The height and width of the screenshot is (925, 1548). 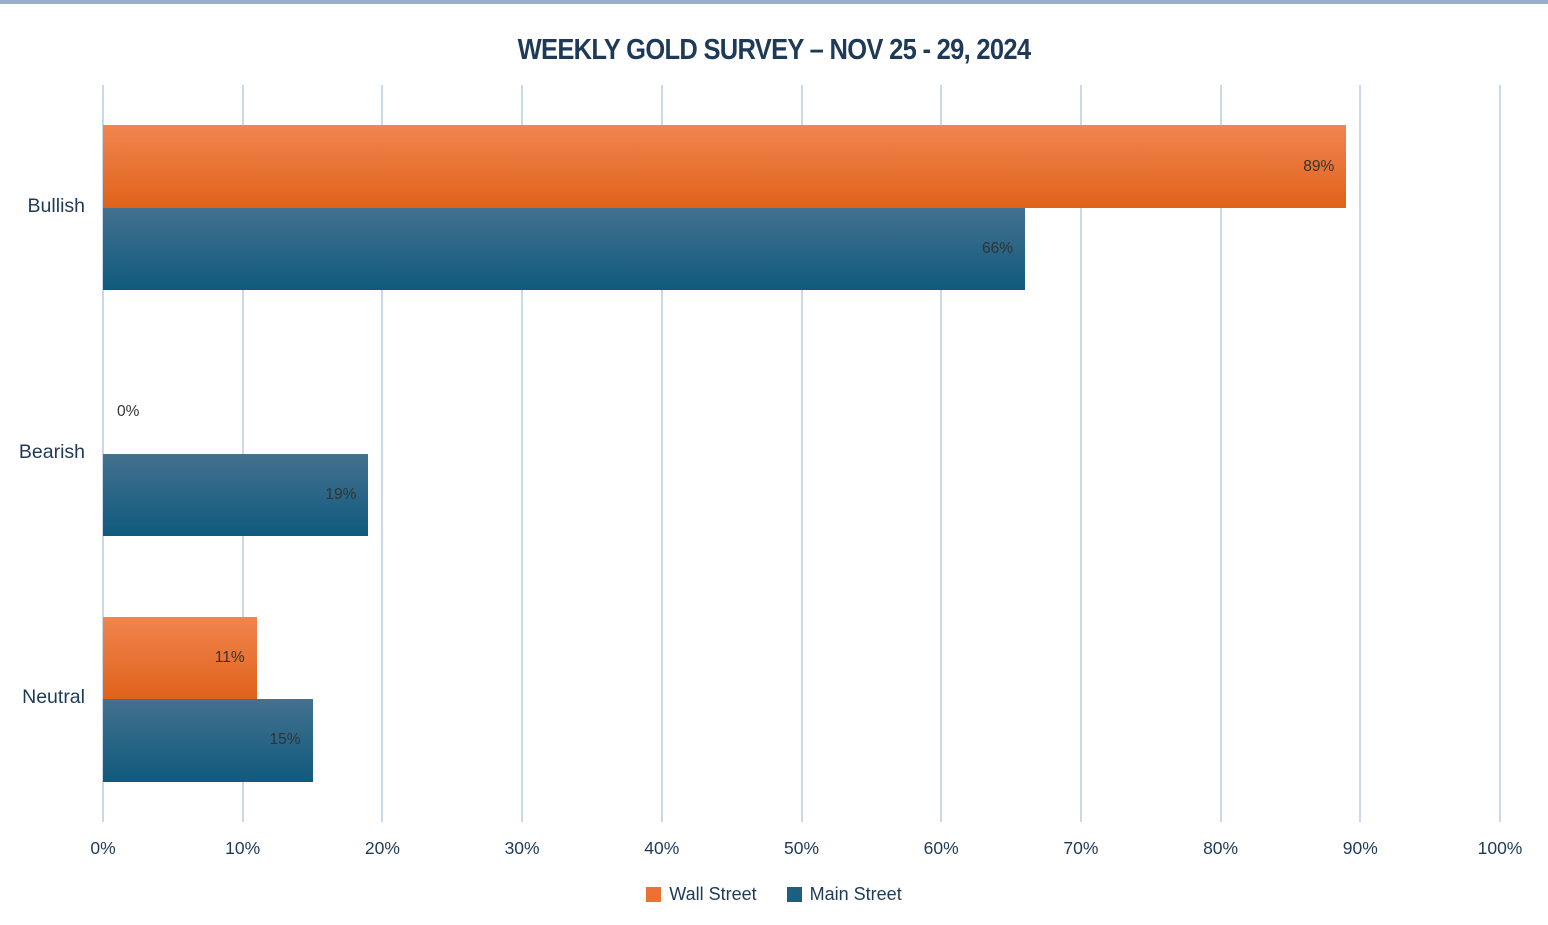 I want to click on data-label: 89%, so click(x=1319, y=166).